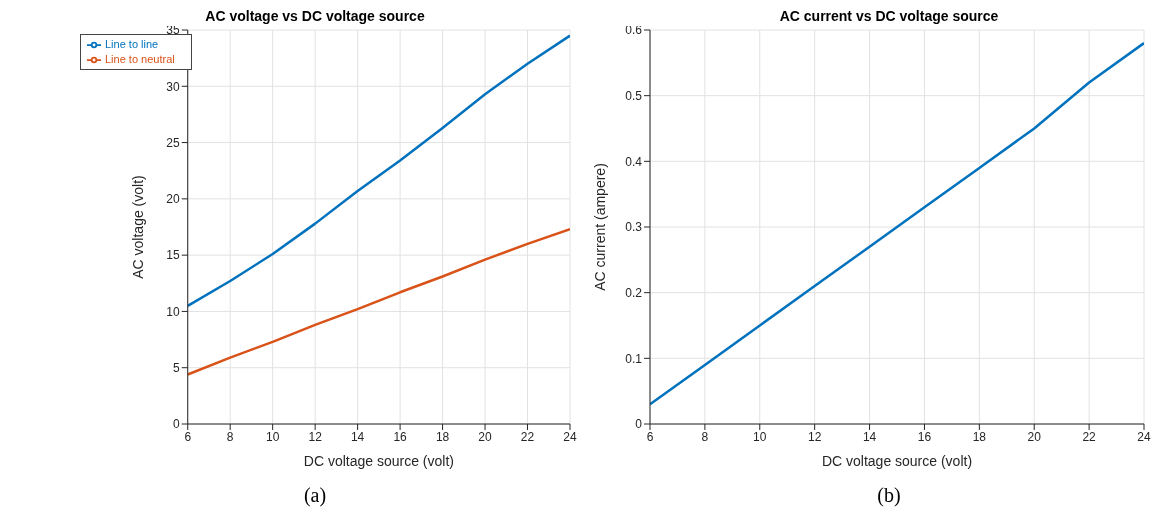  What do you see at coordinates (599, 227) in the screenshot?
I see `y-axis-title: AC current (ampere)` at bounding box center [599, 227].